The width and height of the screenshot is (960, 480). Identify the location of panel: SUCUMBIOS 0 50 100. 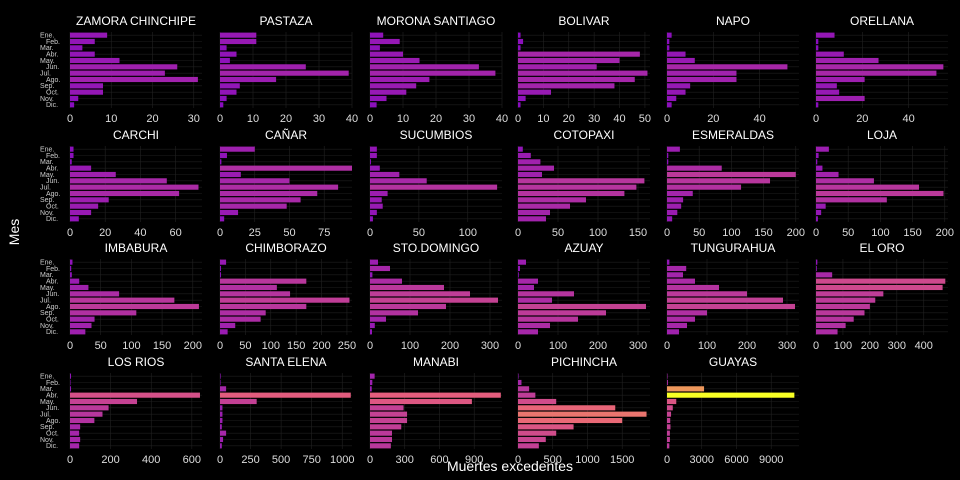
(434, 183).